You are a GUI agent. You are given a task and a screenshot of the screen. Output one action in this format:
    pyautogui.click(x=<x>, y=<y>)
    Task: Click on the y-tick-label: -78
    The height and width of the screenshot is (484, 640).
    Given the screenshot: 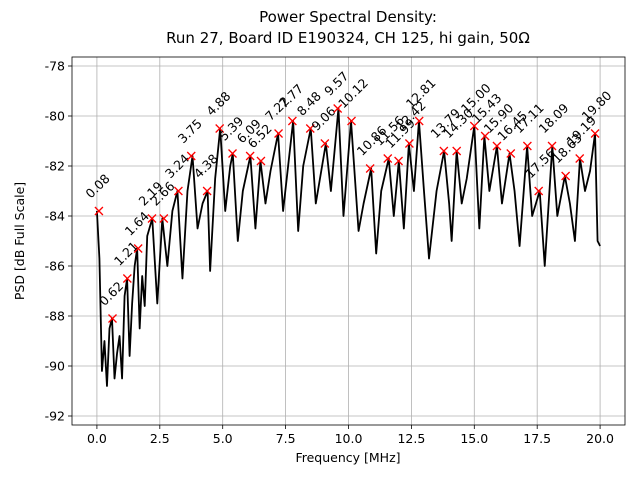 What is the action you would take?
    pyautogui.click(x=55, y=66)
    